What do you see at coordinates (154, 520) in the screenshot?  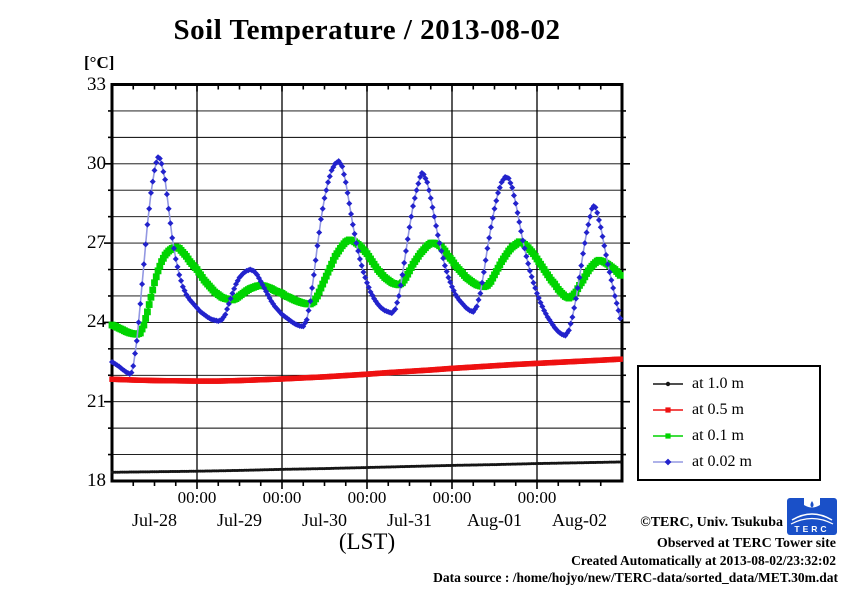 I see `x-day-label: Jul-28` at bounding box center [154, 520].